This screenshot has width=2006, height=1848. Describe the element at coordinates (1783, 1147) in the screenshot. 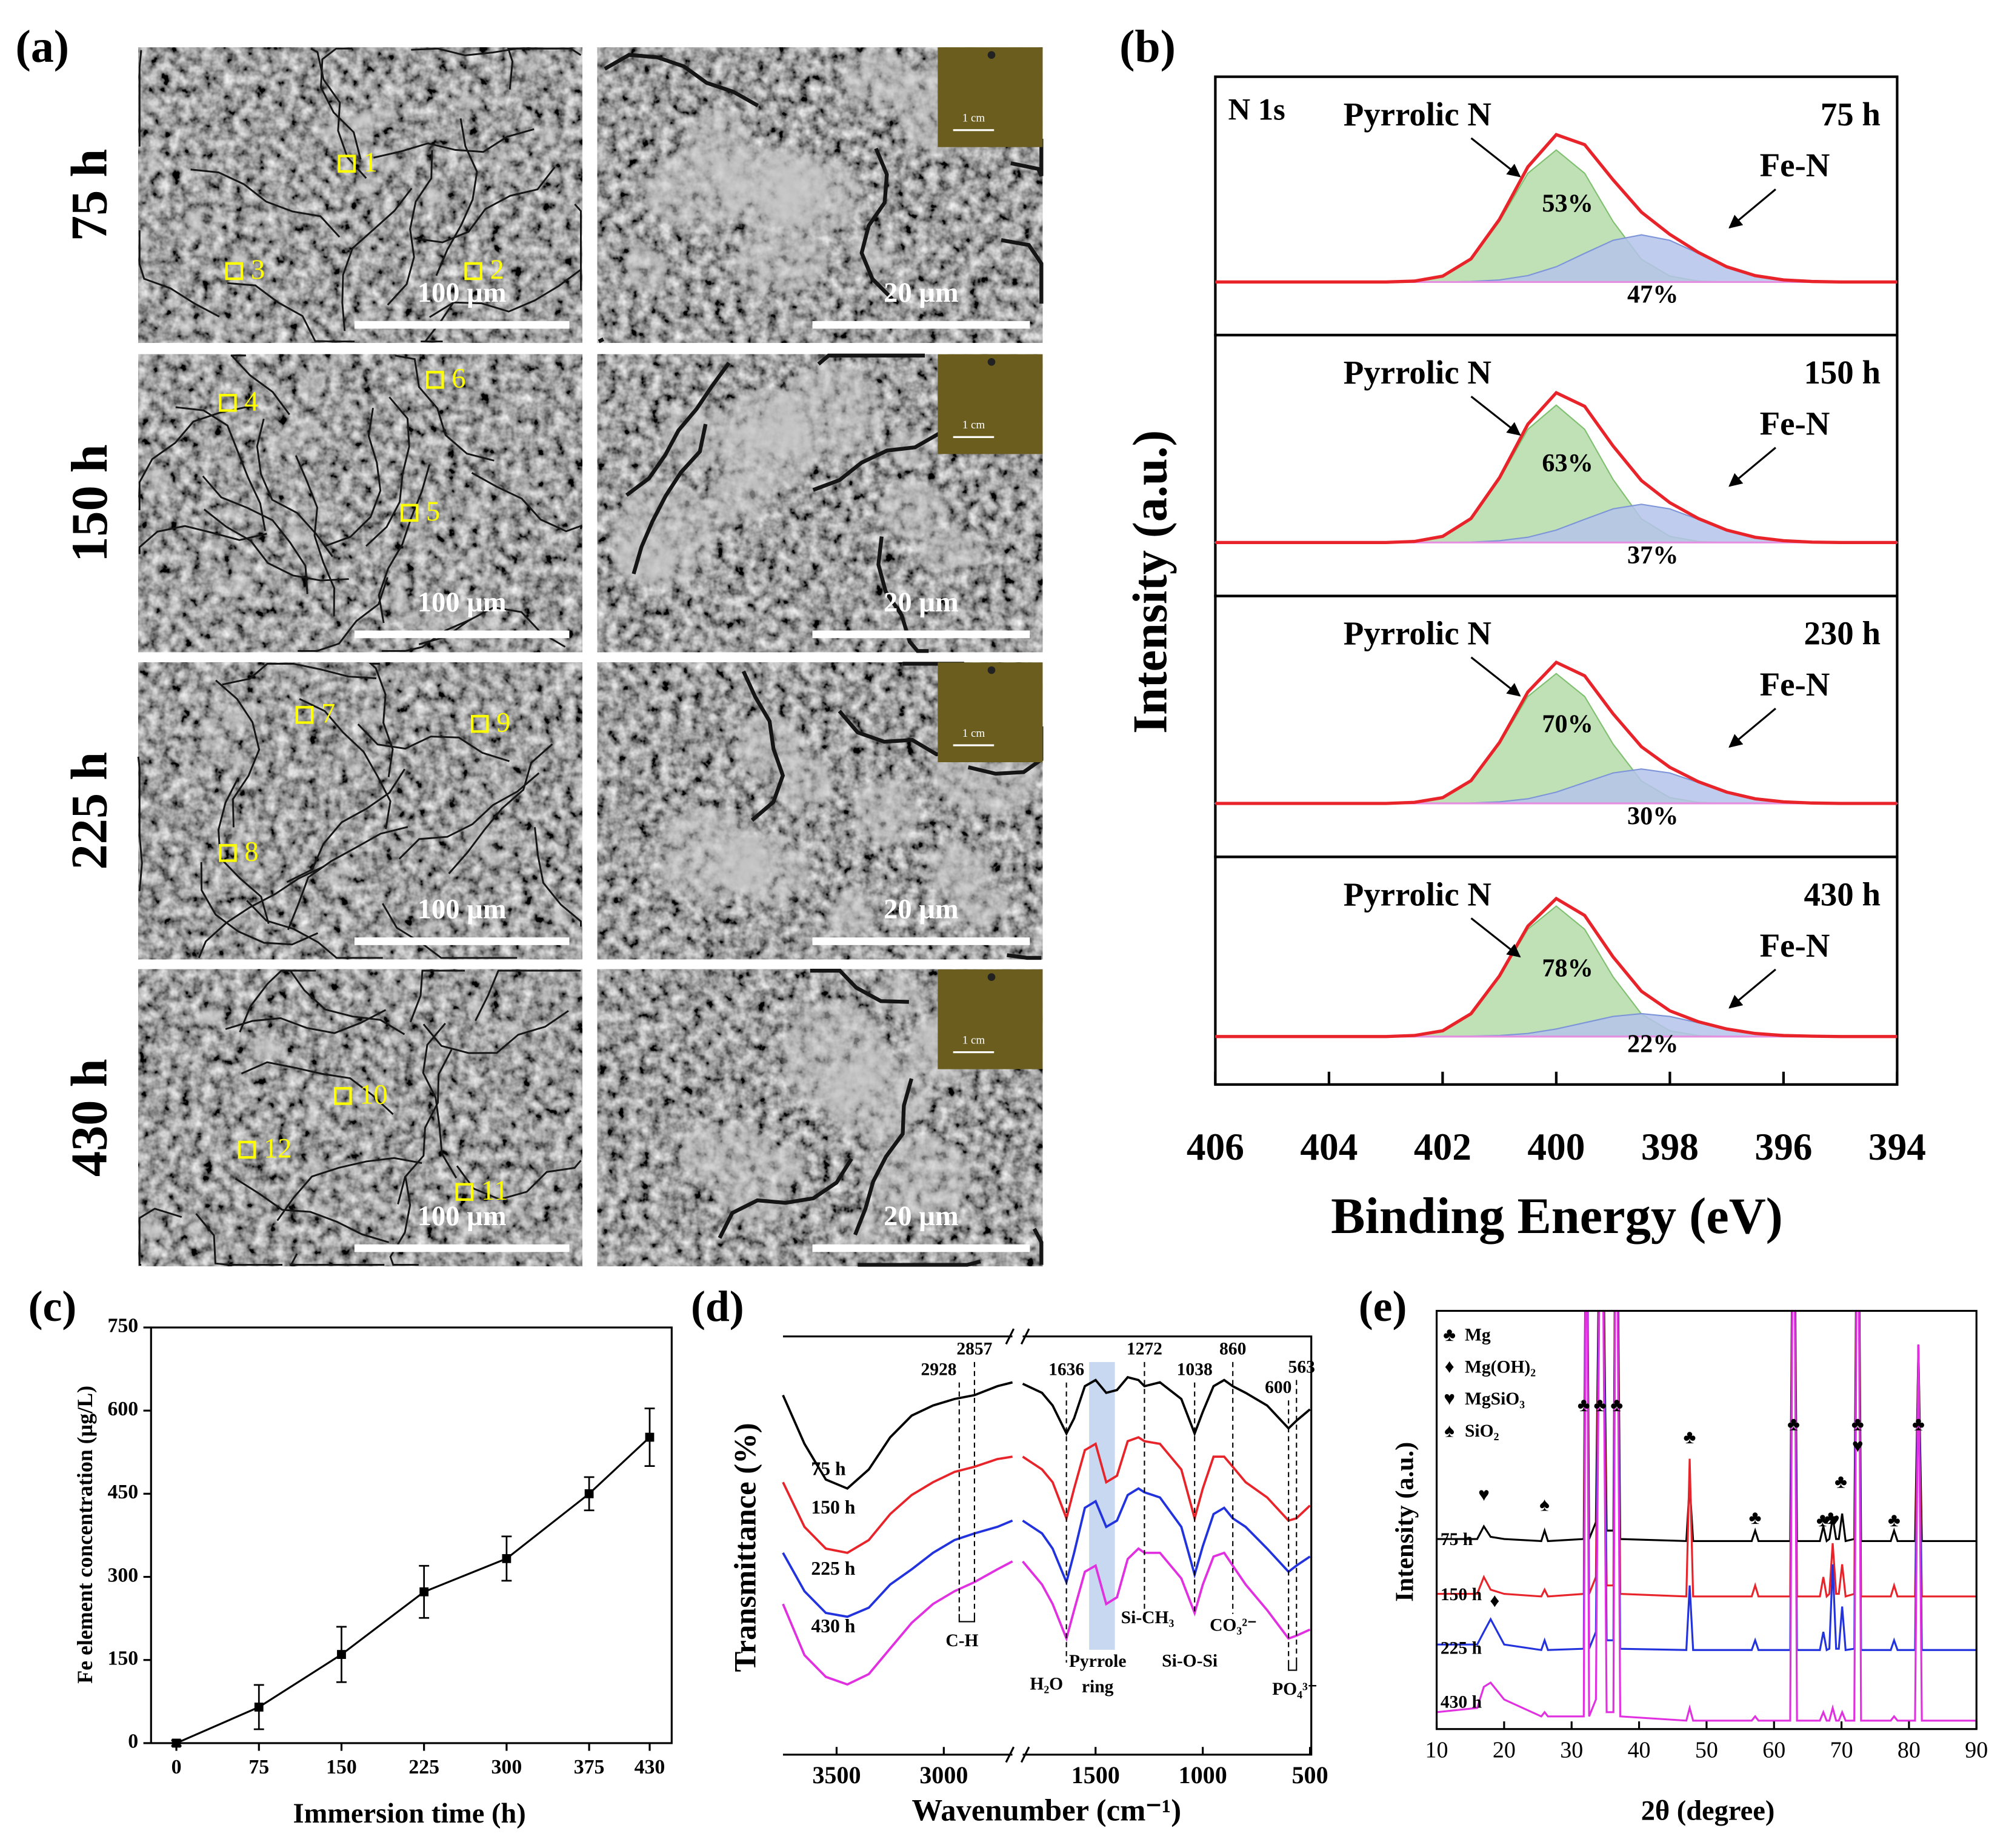

I see `x-tick-label: 396` at that location.